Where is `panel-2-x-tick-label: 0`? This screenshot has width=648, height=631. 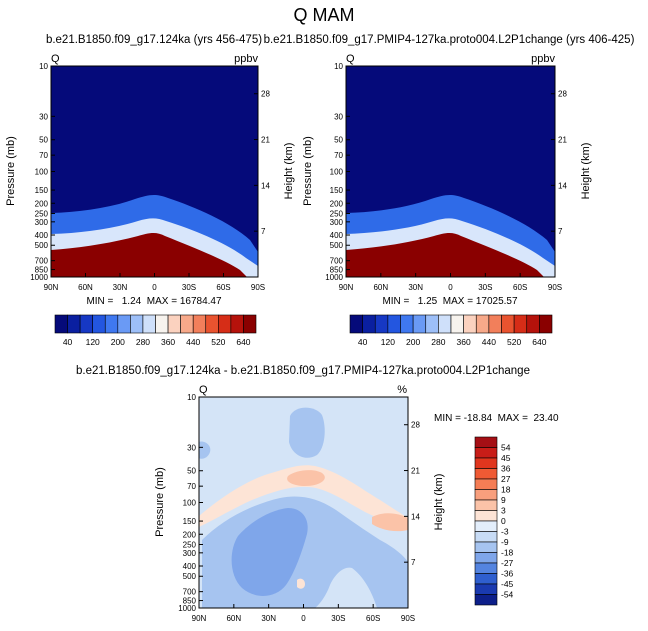 panel-2-x-tick-label: 0 is located at coordinates (450, 287).